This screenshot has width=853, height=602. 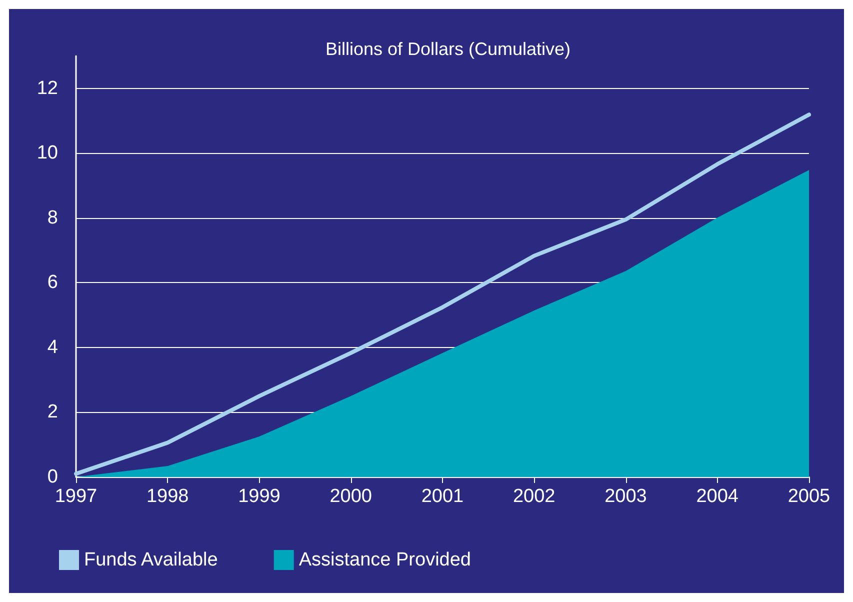 What do you see at coordinates (151, 560) in the screenshot?
I see `legend-label: Funds Available` at bounding box center [151, 560].